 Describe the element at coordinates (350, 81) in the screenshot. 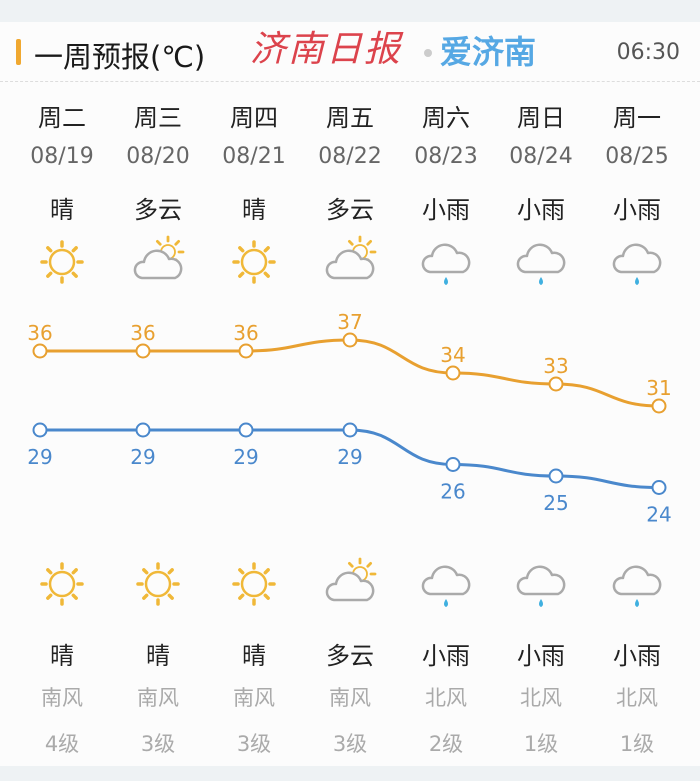

I see `divider` at that location.